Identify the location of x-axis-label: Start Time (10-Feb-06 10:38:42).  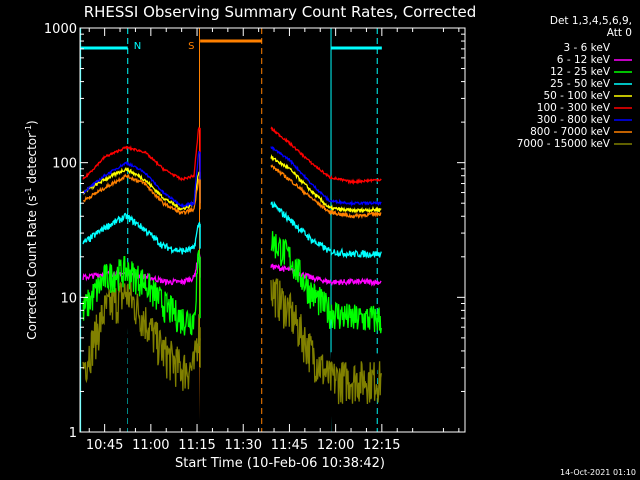
(280, 463).